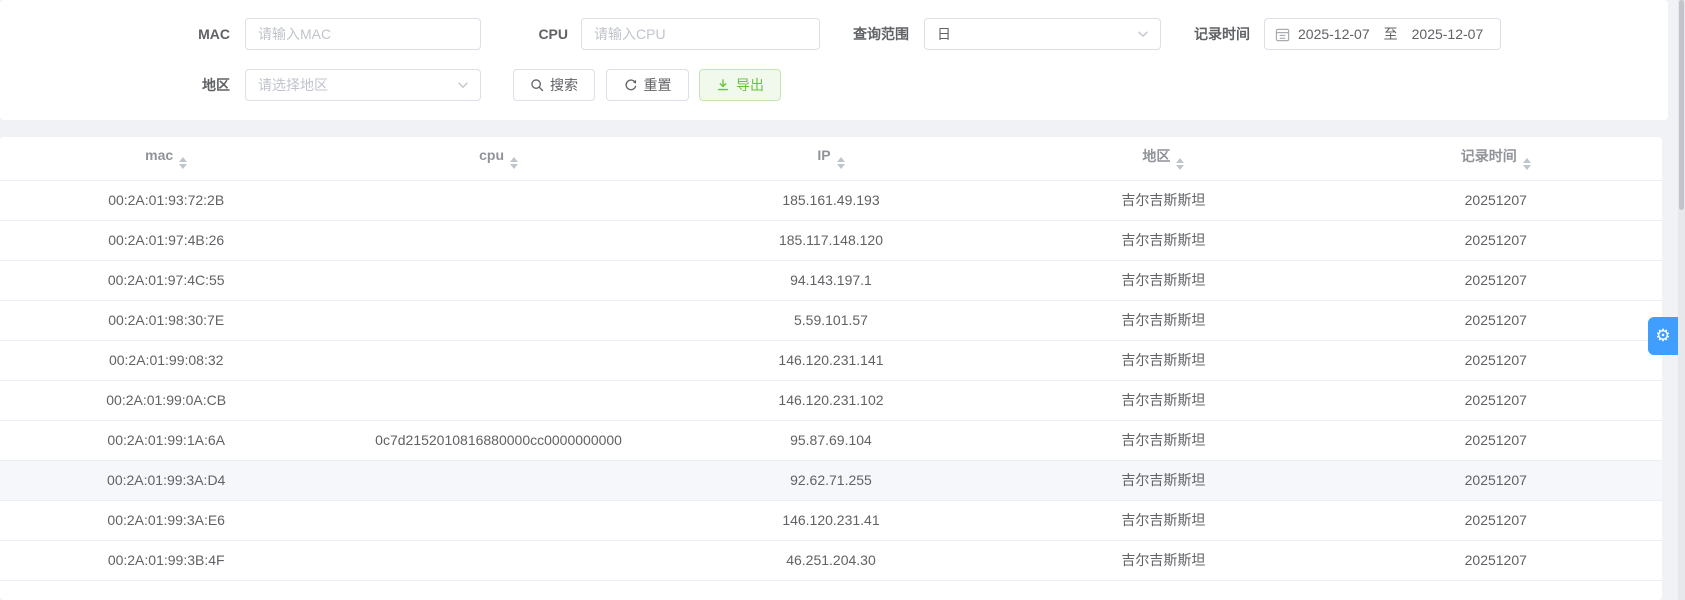 This screenshot has width=1685, height=600. What do you see at coordinates (1681, 300) in the screenshot?
I see `page-scrollbar` at bounding box center [1681, 300].